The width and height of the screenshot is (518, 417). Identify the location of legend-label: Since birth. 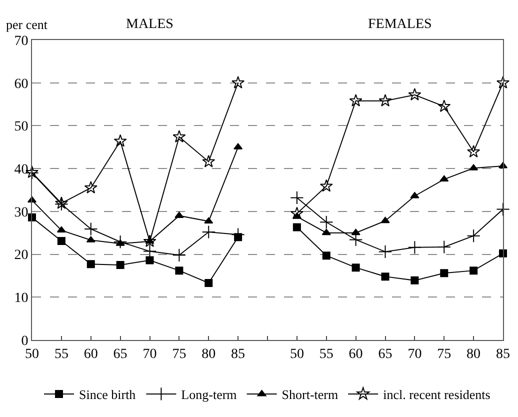
(107, 394).